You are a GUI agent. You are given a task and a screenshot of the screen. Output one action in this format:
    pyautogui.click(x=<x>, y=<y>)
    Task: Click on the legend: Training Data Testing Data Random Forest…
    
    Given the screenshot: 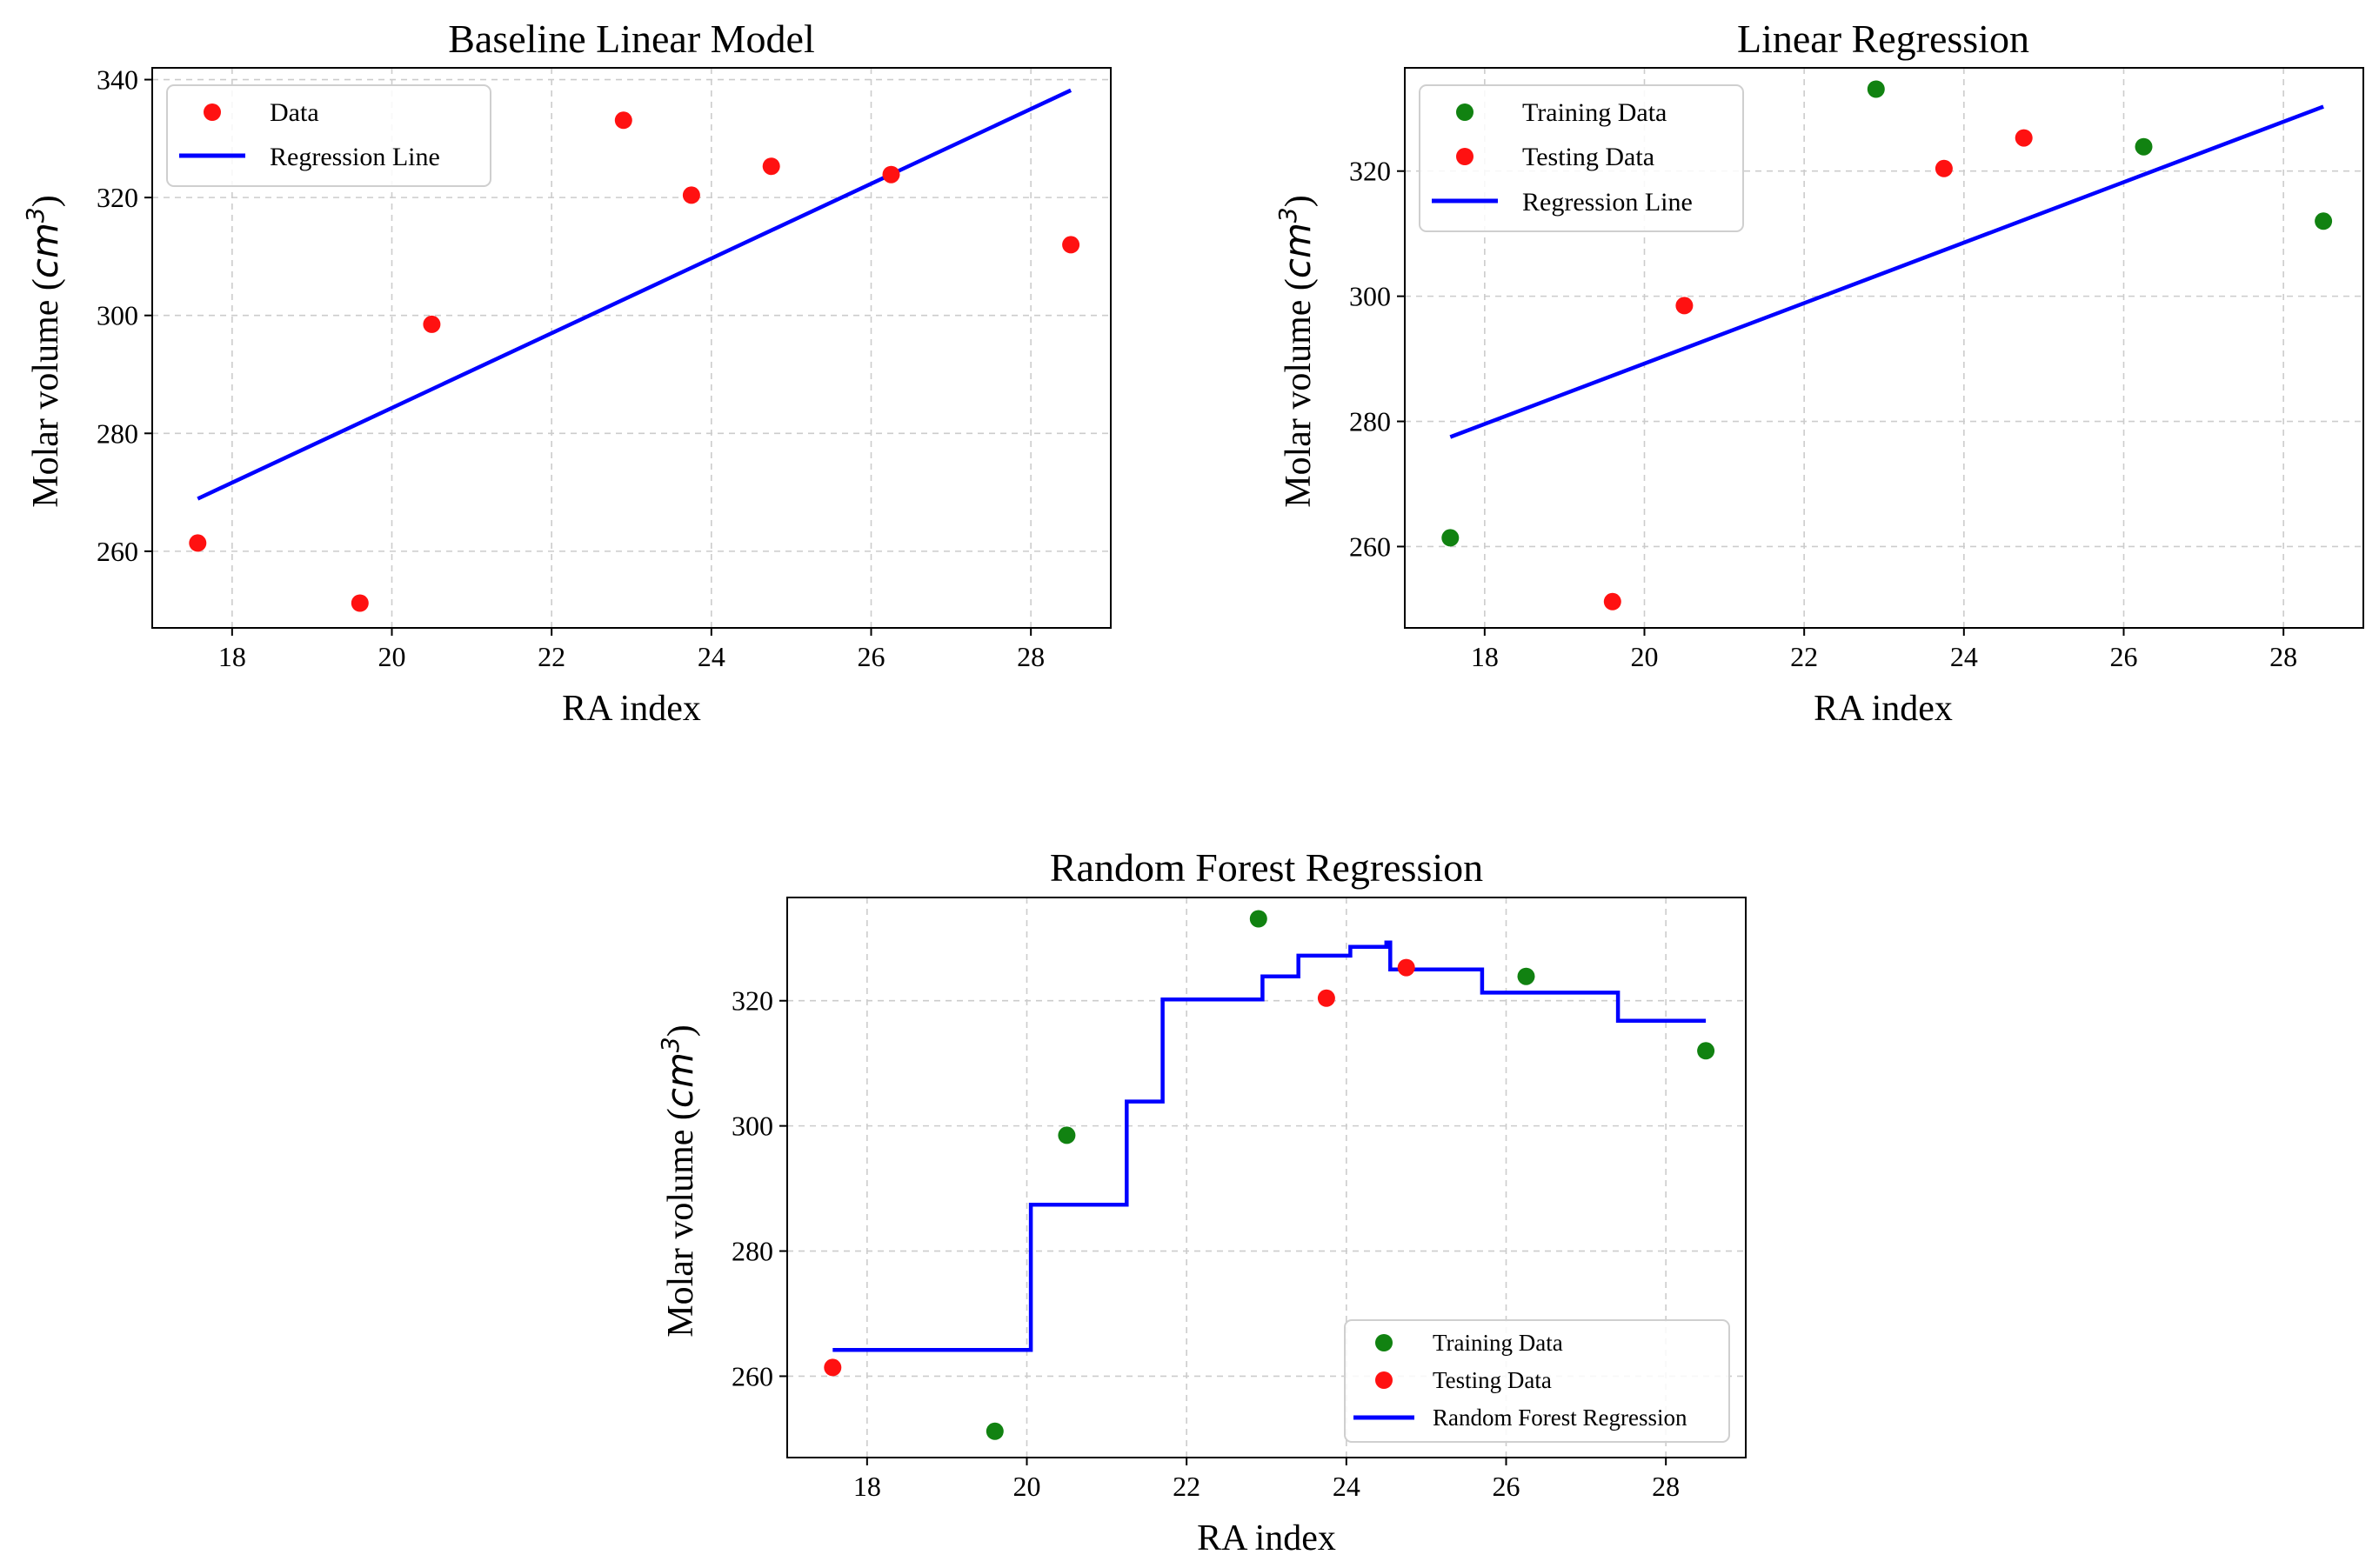 What is the action you would take?
    pyautogui.click(x=1537, y=1381)
    